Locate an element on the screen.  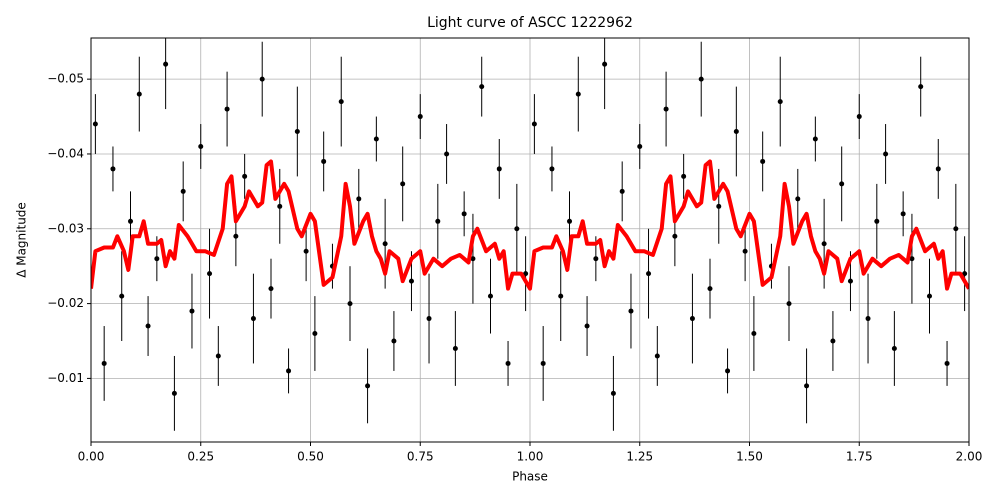
chart-title: Light curve of ASCC 1222962 is located at coordinates (530, 23).